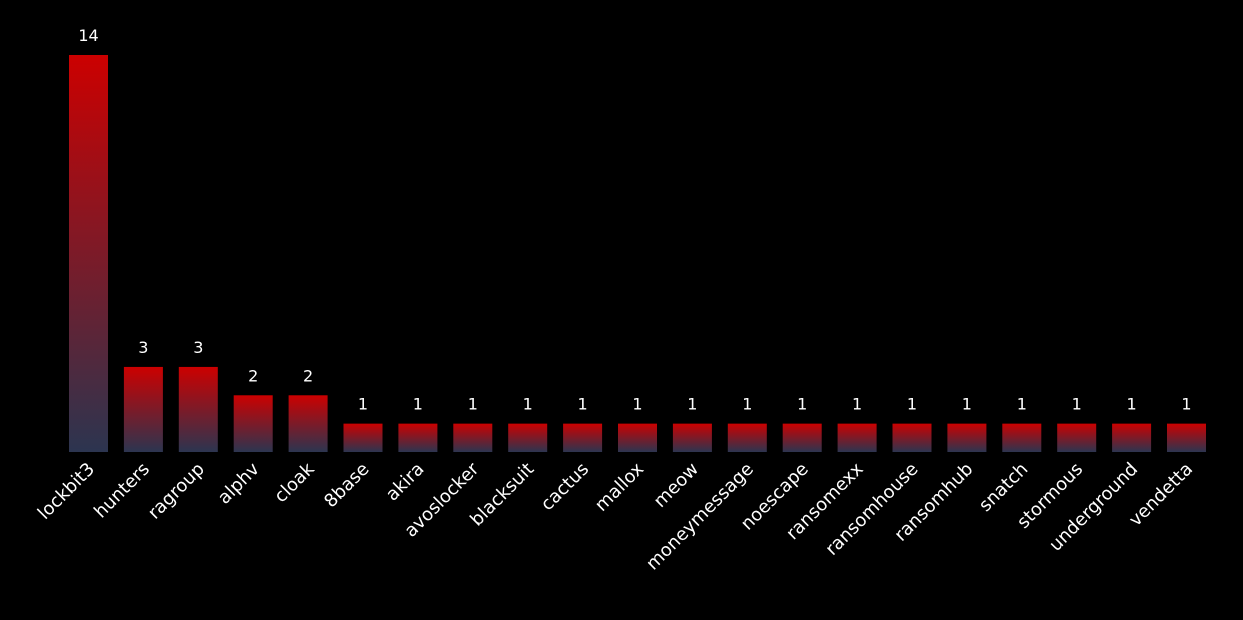 The height and width of the screenshot is (620, 1243). What do you see at coordinates (239, 483) in the screenshot?
I see `tick-label-alphv: alphv` at bounding box center [239, 483].